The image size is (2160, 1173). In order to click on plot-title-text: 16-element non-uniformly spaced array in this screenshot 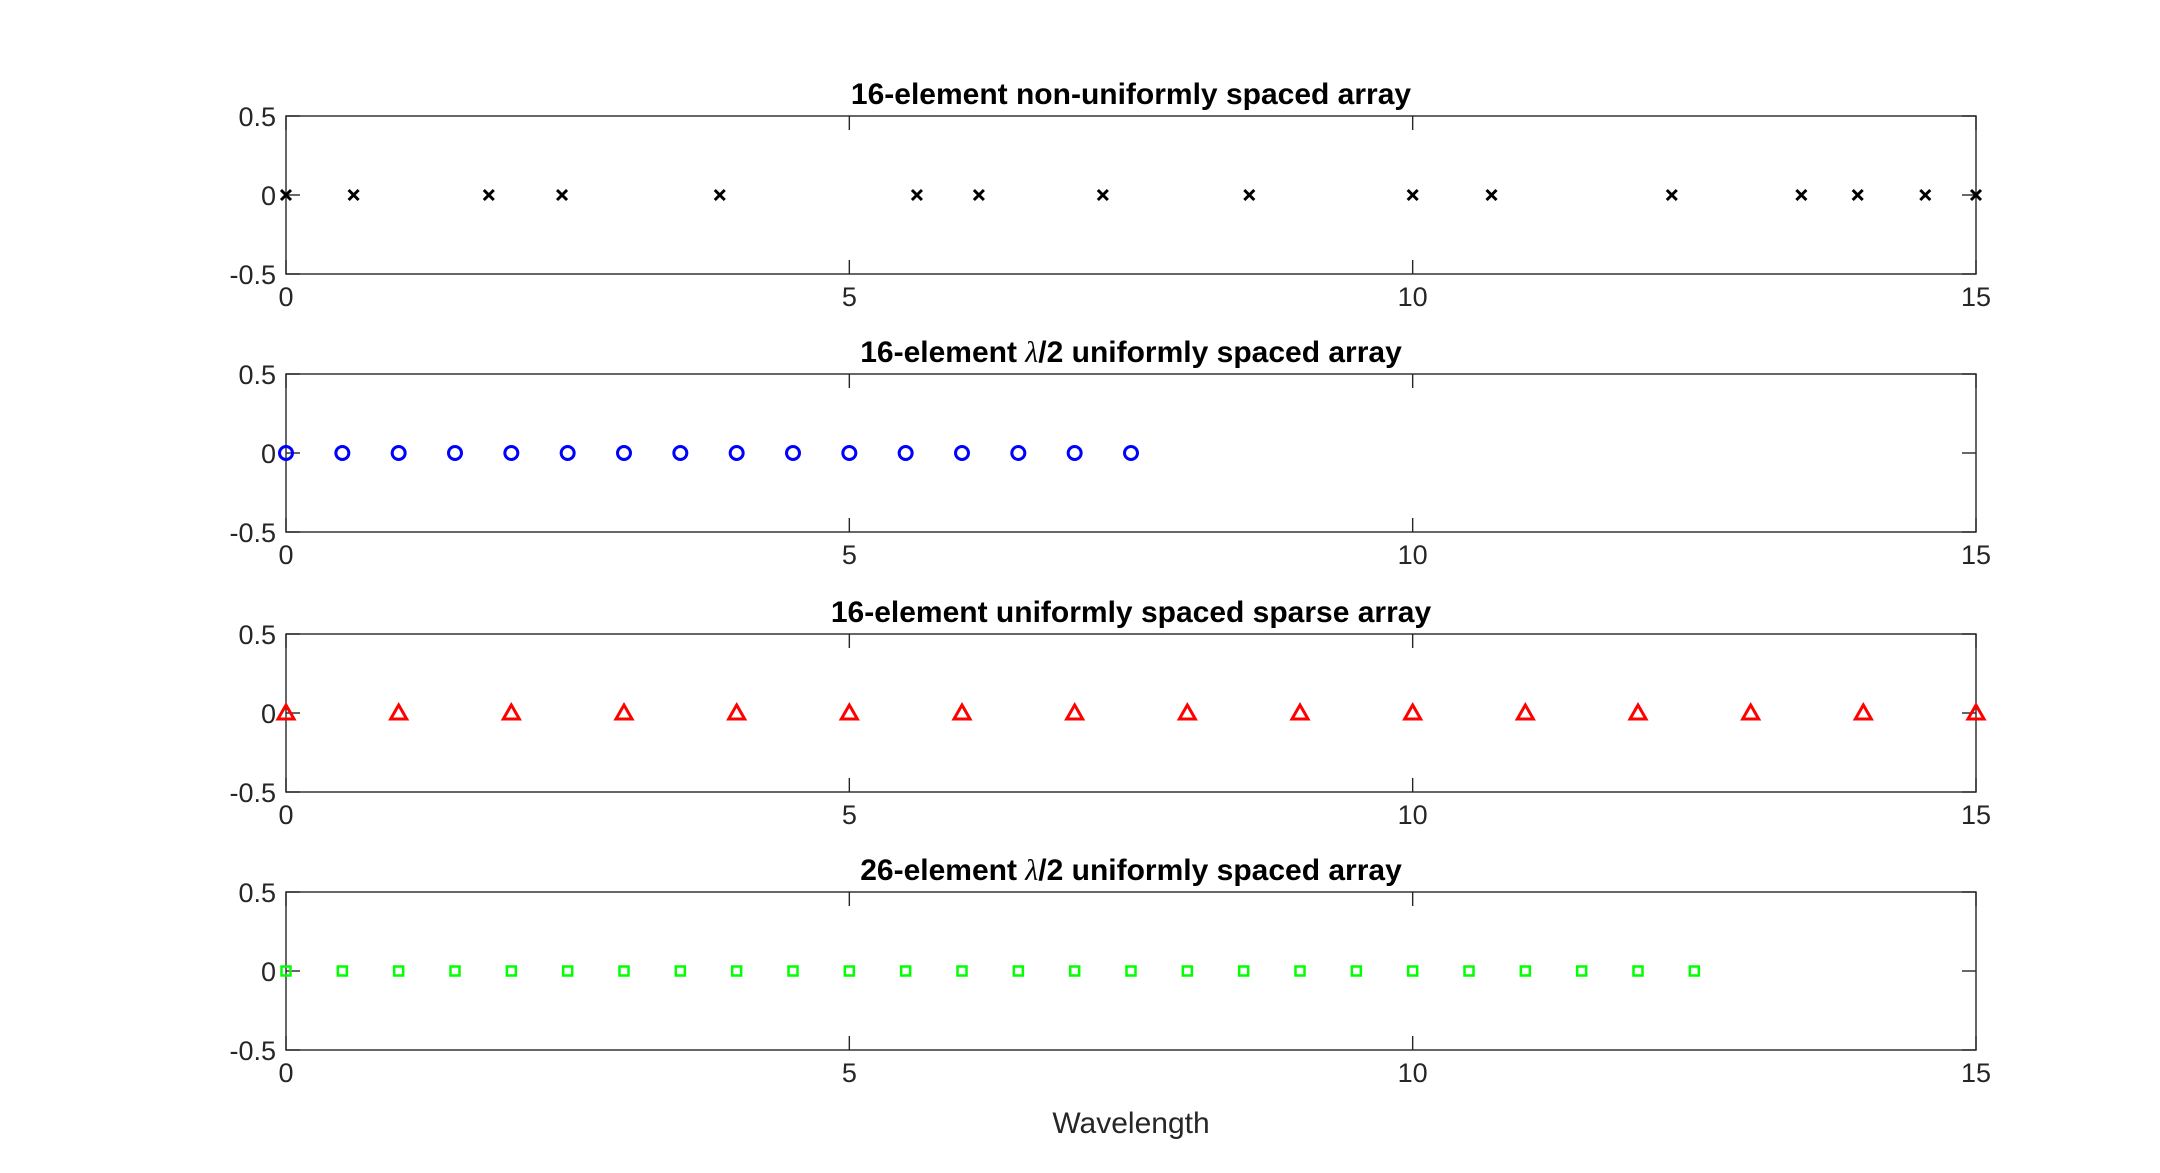, I will do `click(1131, 94)`.